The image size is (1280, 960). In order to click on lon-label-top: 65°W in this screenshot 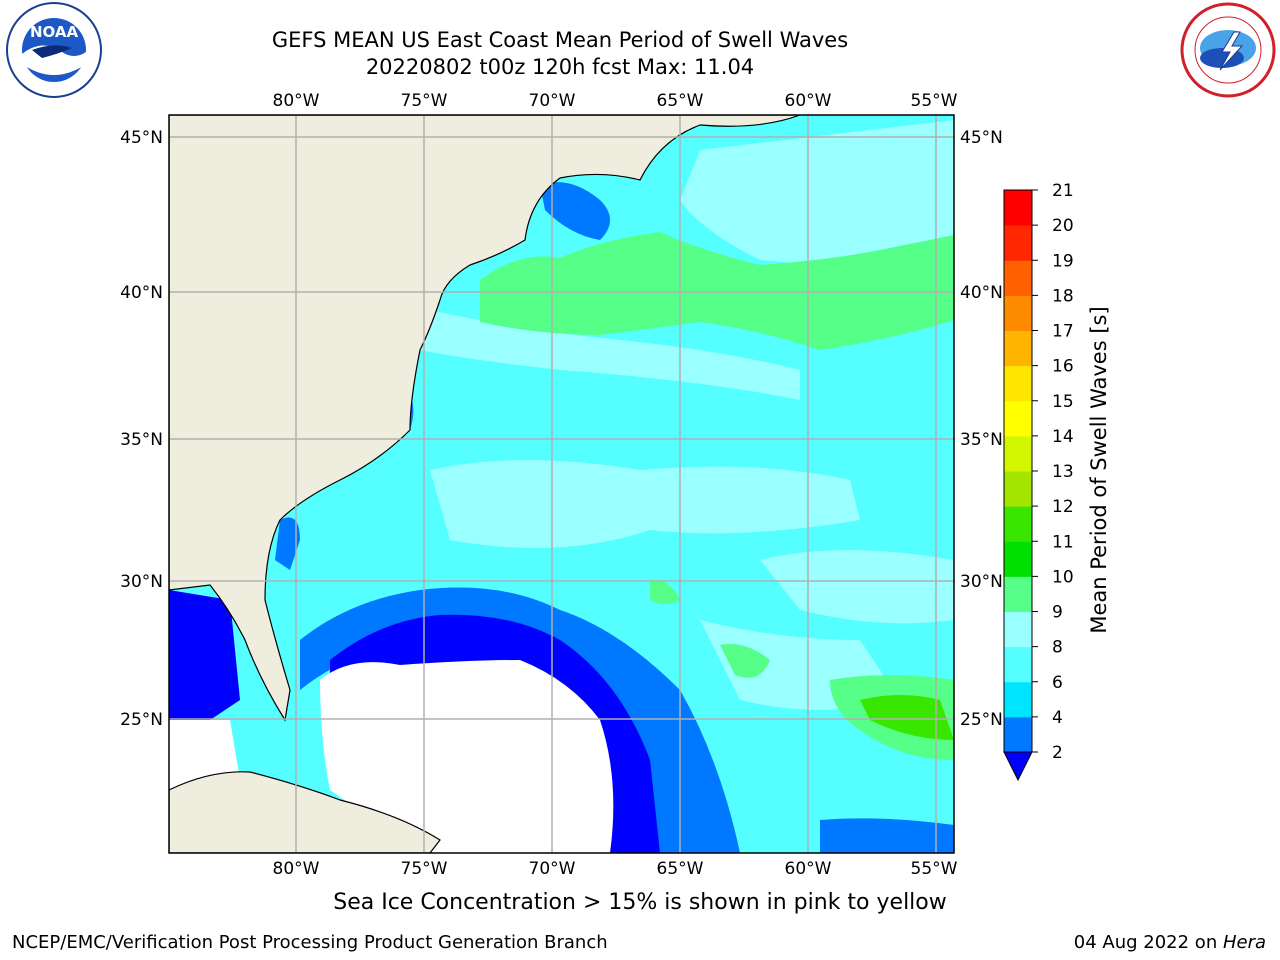, I will do `click(680, 101)`.